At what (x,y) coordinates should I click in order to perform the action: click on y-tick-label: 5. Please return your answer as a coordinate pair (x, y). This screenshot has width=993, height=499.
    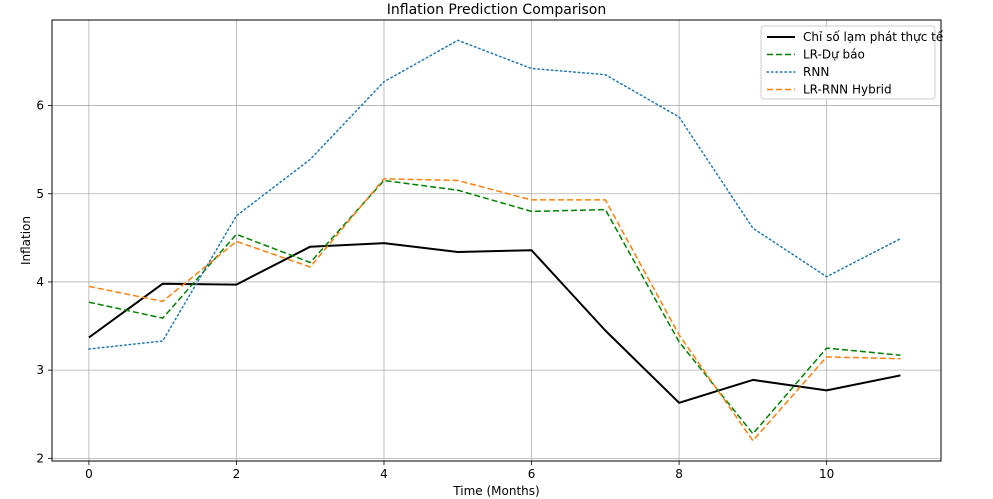
    Looking at the image, I should click on (40, 194).